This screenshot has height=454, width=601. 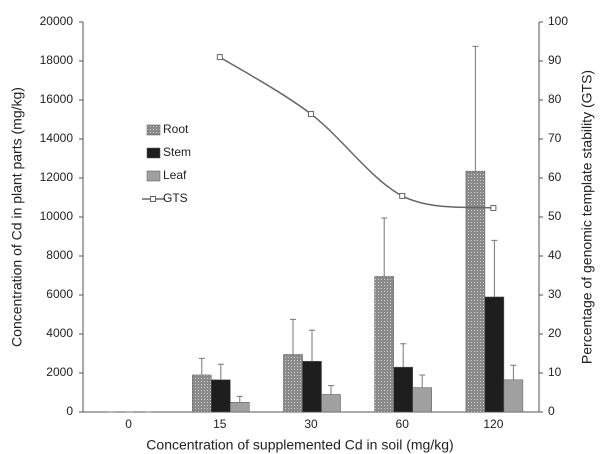 I want to click on y-tick-label: 20000, so click(x=57, y=21).